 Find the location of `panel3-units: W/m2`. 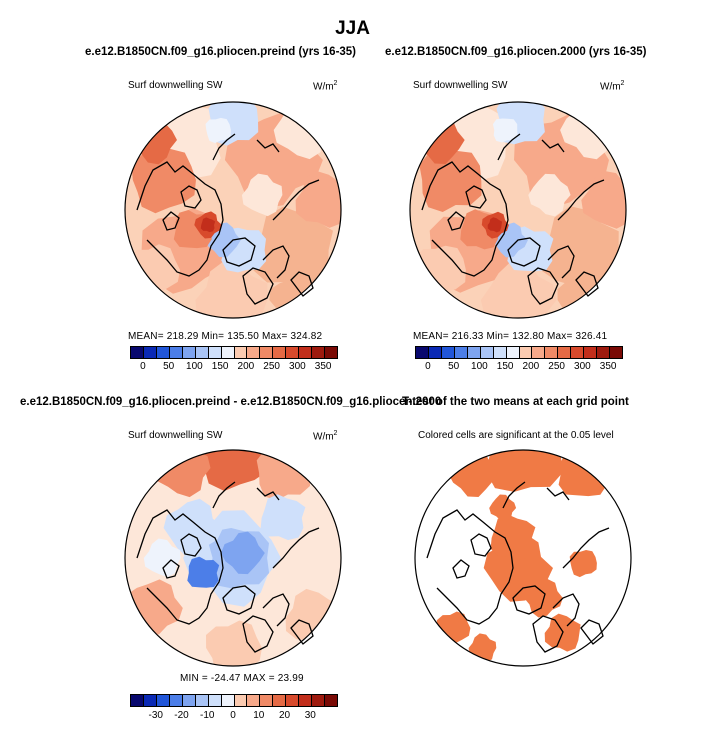

panel3-units: W/m2 is located at coordinates (325, 436).